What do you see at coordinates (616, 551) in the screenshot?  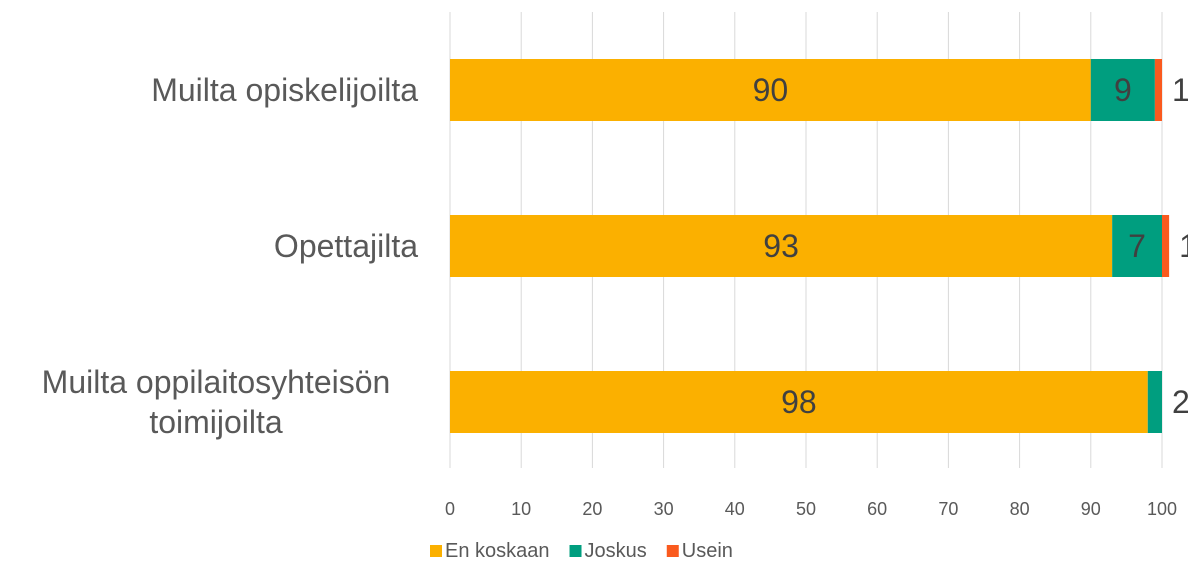 I see `legend-label: Joskus` at bounding box center [616, 551].